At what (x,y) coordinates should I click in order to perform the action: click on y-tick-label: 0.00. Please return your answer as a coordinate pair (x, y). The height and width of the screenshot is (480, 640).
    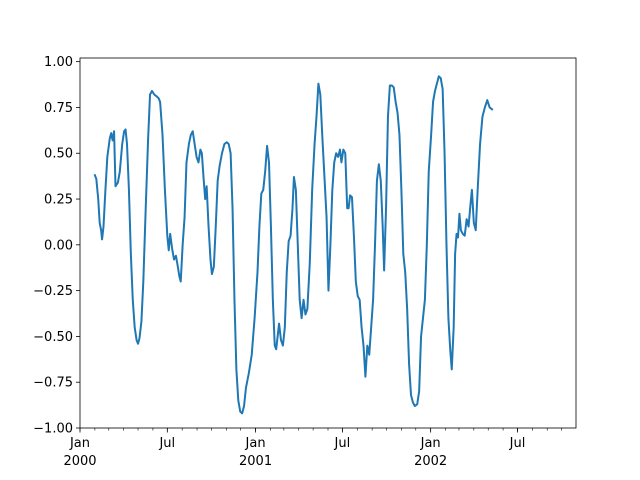
    Looking at the image, I should click on (58, 245).